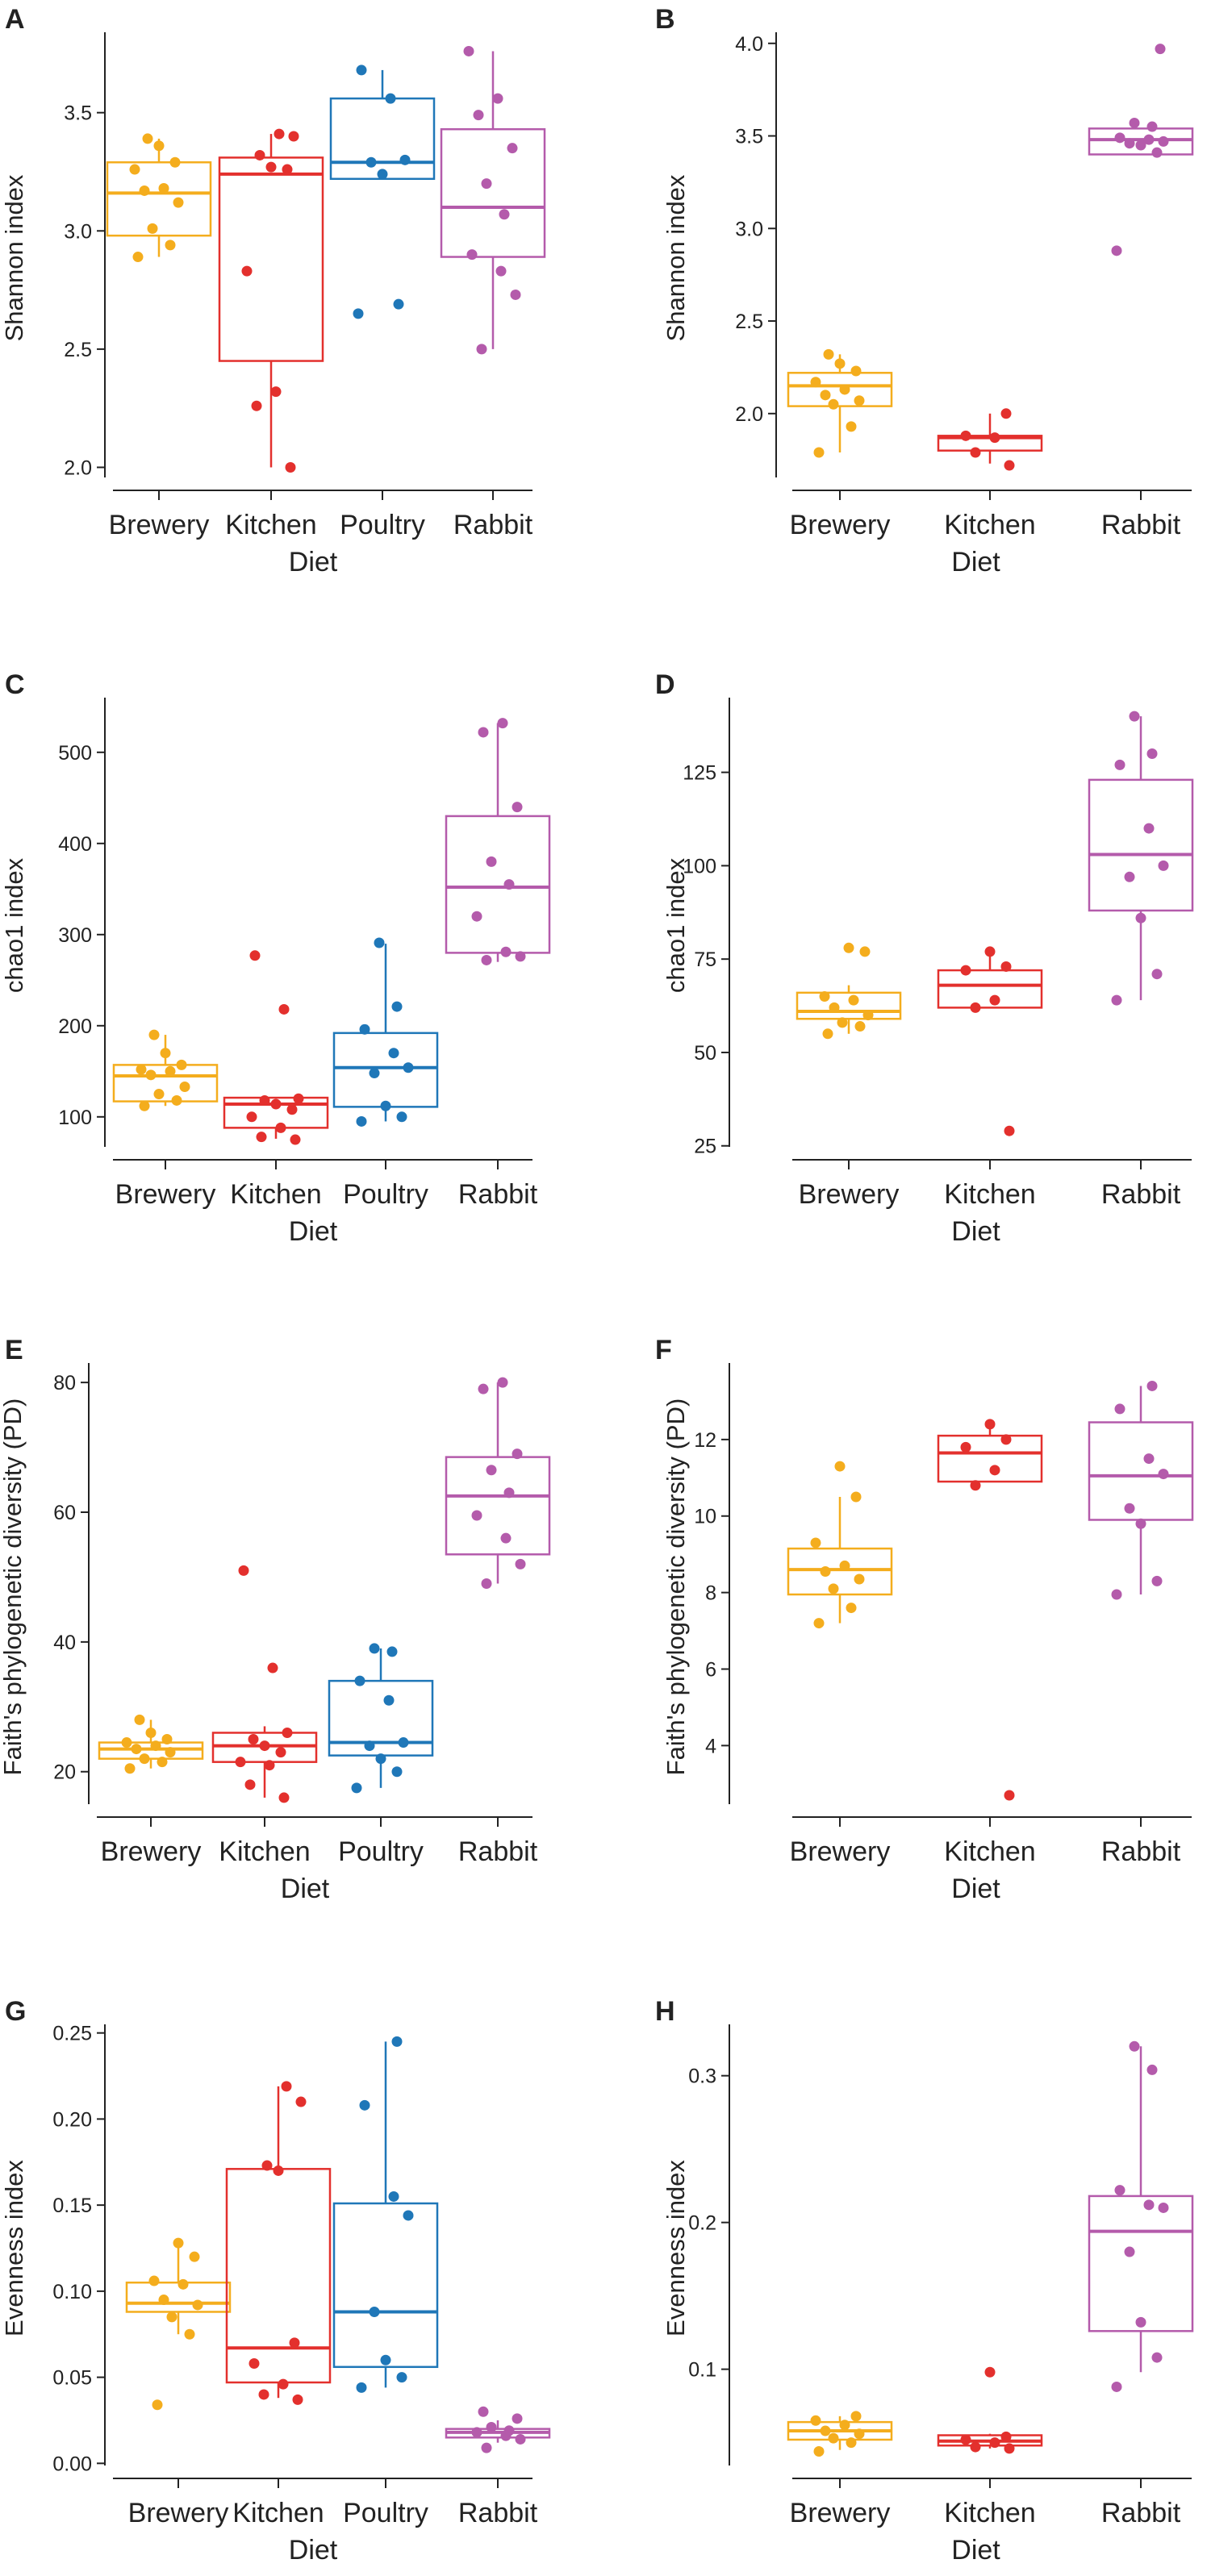 The height and width of the screenshot is (2576, 1232). What do you see at coordinates (702, 2076) in the screenshot?
I see `y-tick-label: 0.3` at bounding box center [702, 2076].